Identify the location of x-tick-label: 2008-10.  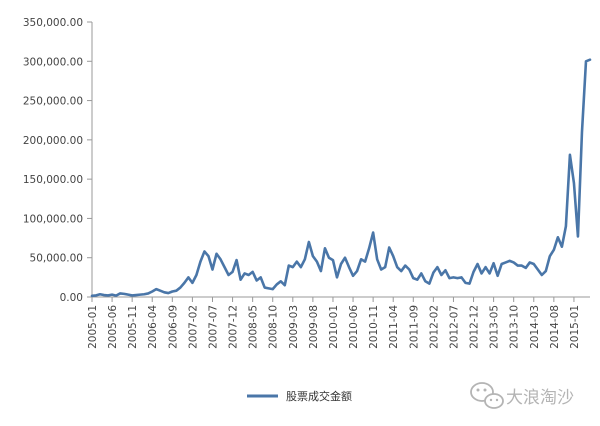
(274, 327).